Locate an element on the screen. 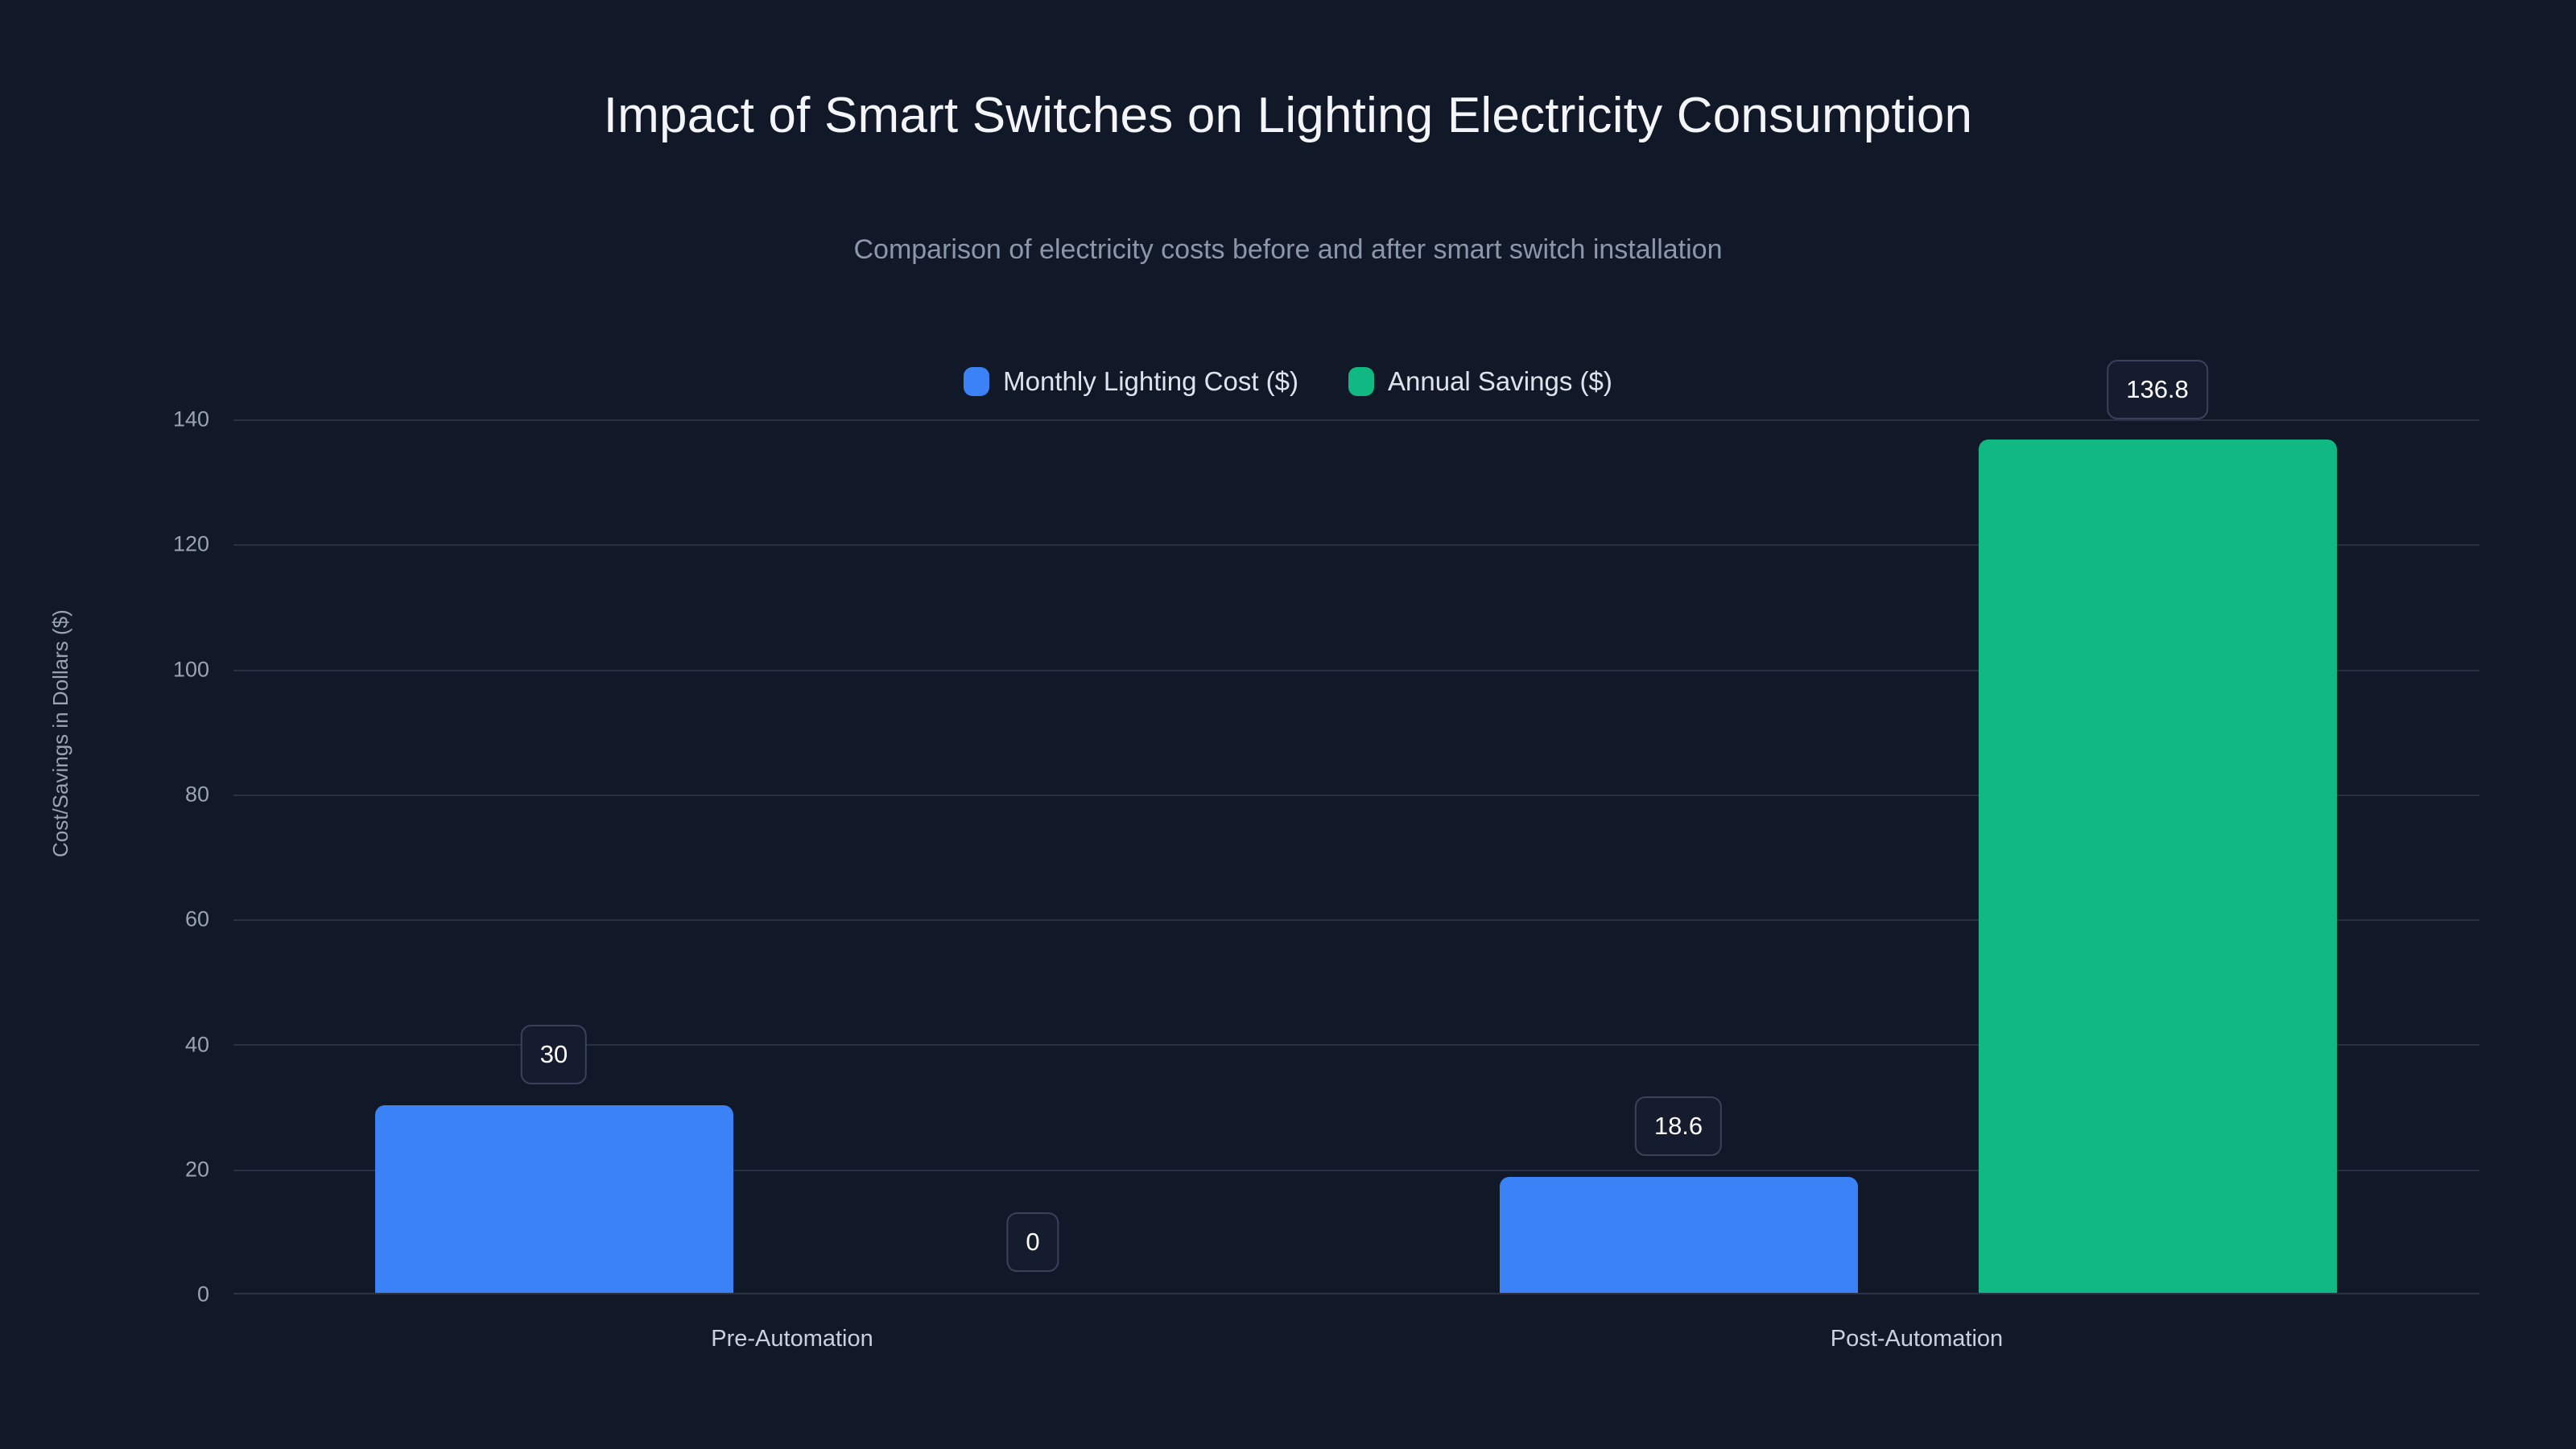 The width and height of the screenshot is (2576, 1449). data-label-post-automation-annual-savings: 136.8 is located at coordinates (2157, 389).